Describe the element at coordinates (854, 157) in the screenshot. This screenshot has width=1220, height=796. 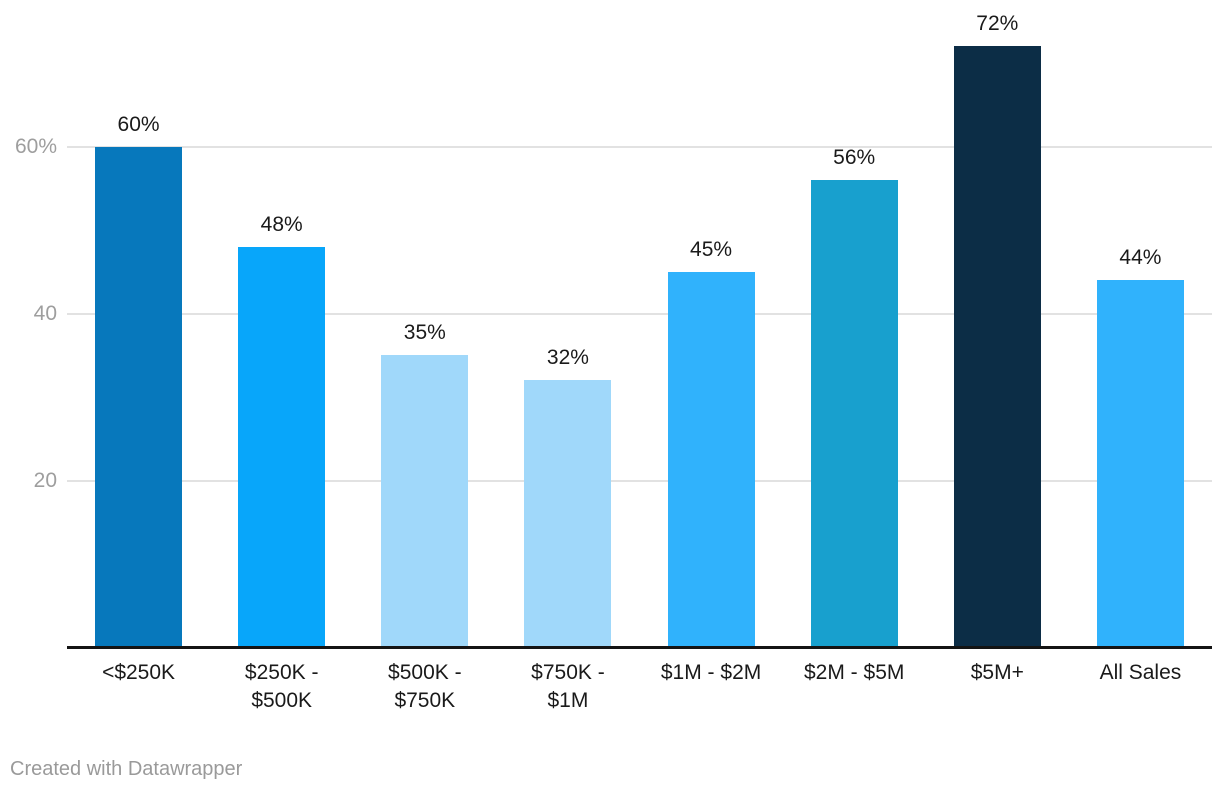
I see `bar-value-label: 56%` at that location.